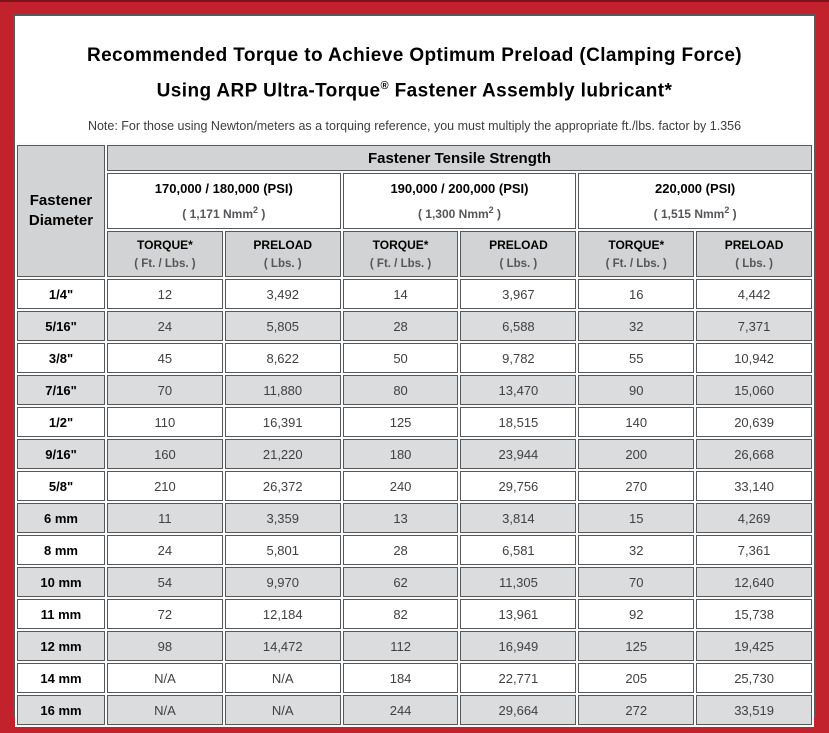 This screenshot has width=829, height=733. I want to click on tensile-strength-header: Fastener Tensile Strength, so click(459, 158).